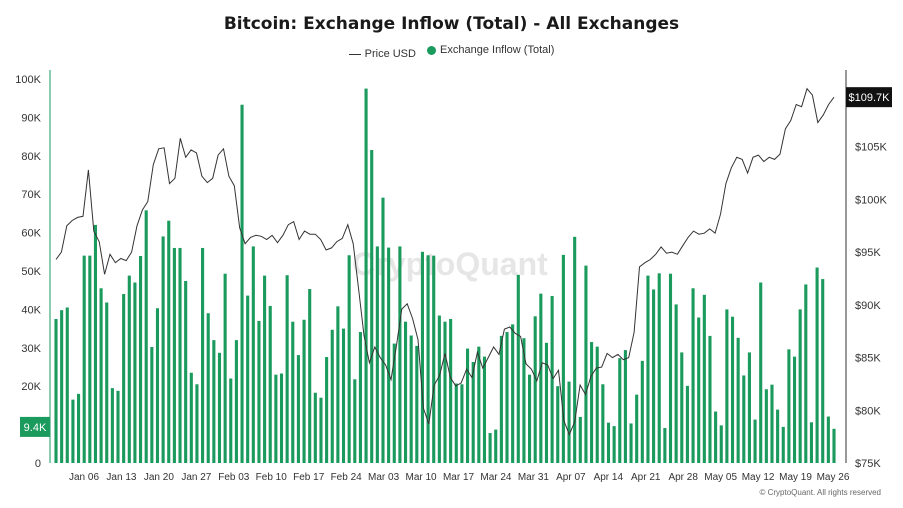 Image resolution: width=903 pixels, height=508 pixels. I want to click on latest-price-label: $109.7K, so click(870, 98).